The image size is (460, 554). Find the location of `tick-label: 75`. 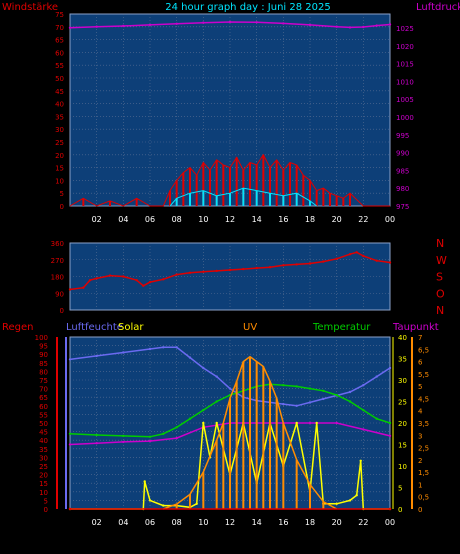

tick-label: 75 is located at coordinates (43, 381).